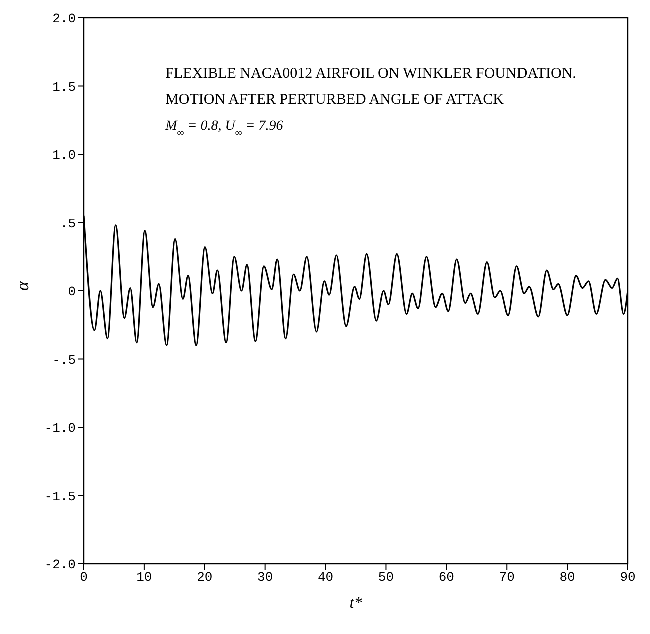 This screenshot has height=634, width=650. I want to click on y-tick-label: .5, so click(68, 224).